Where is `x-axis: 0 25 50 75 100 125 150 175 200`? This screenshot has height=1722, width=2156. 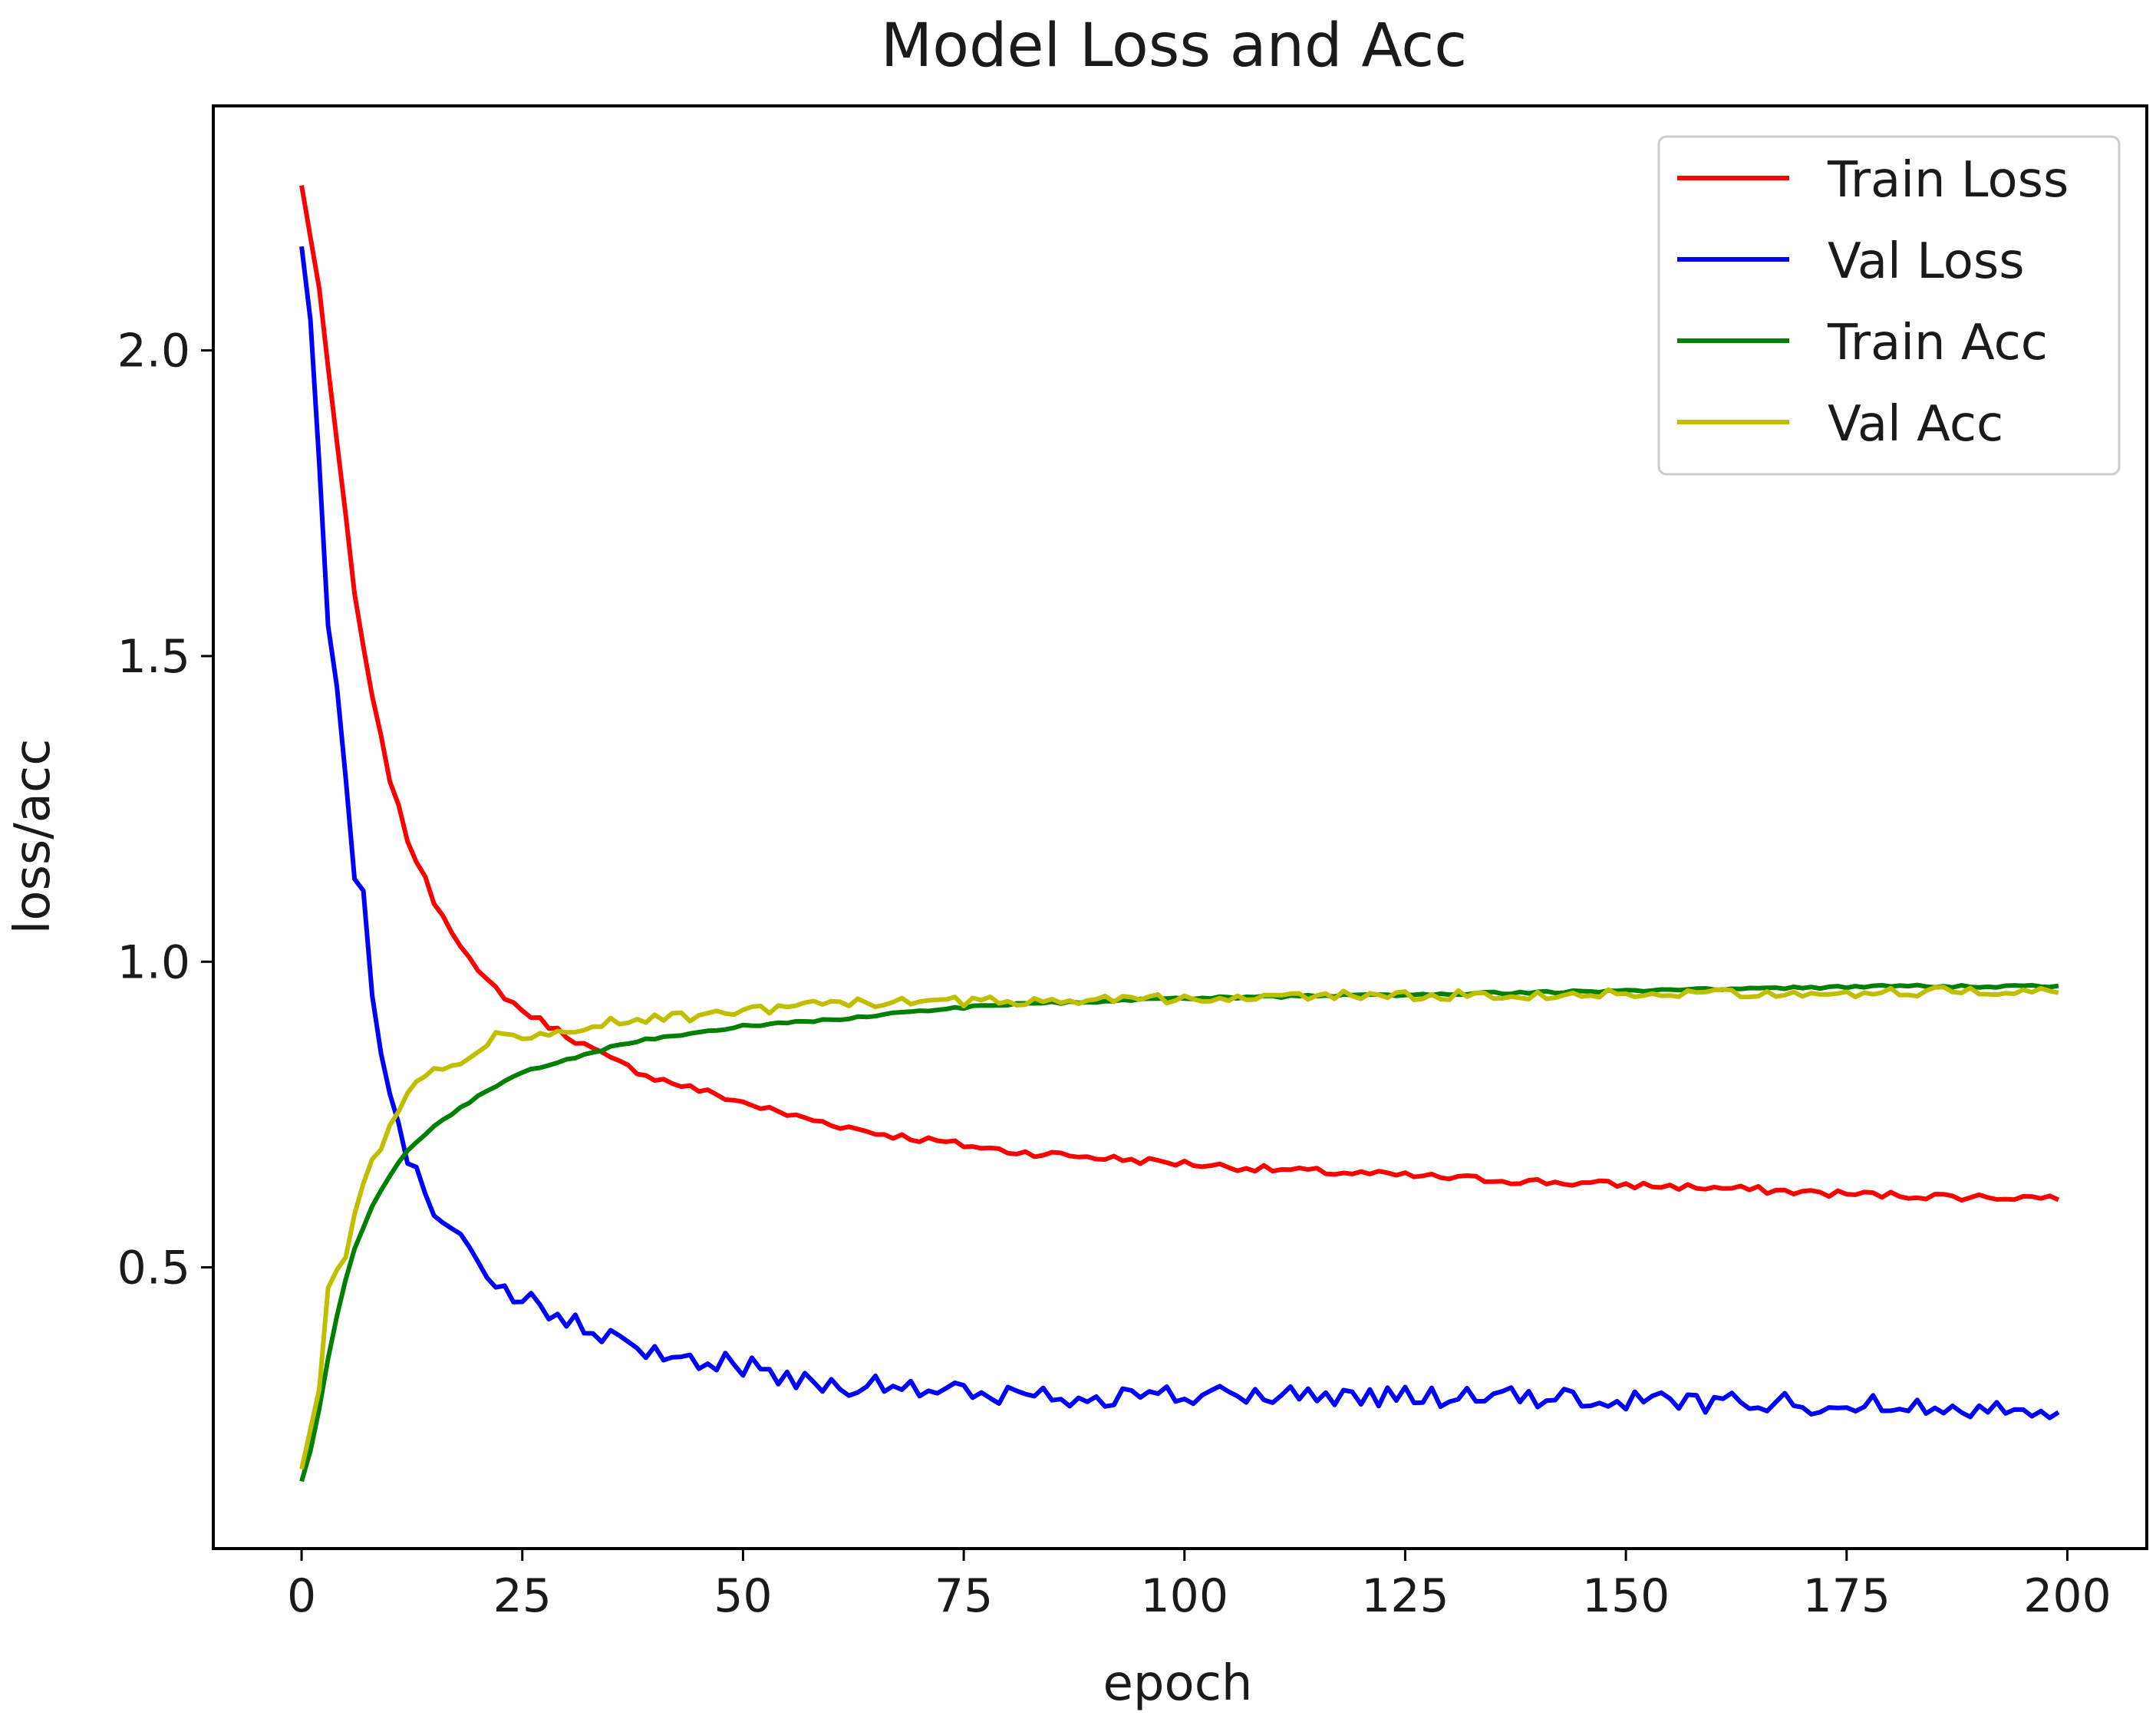
x-axis: 0 25 50 75 100 125 150 175 200 is located at coordinates (1199, 1586).